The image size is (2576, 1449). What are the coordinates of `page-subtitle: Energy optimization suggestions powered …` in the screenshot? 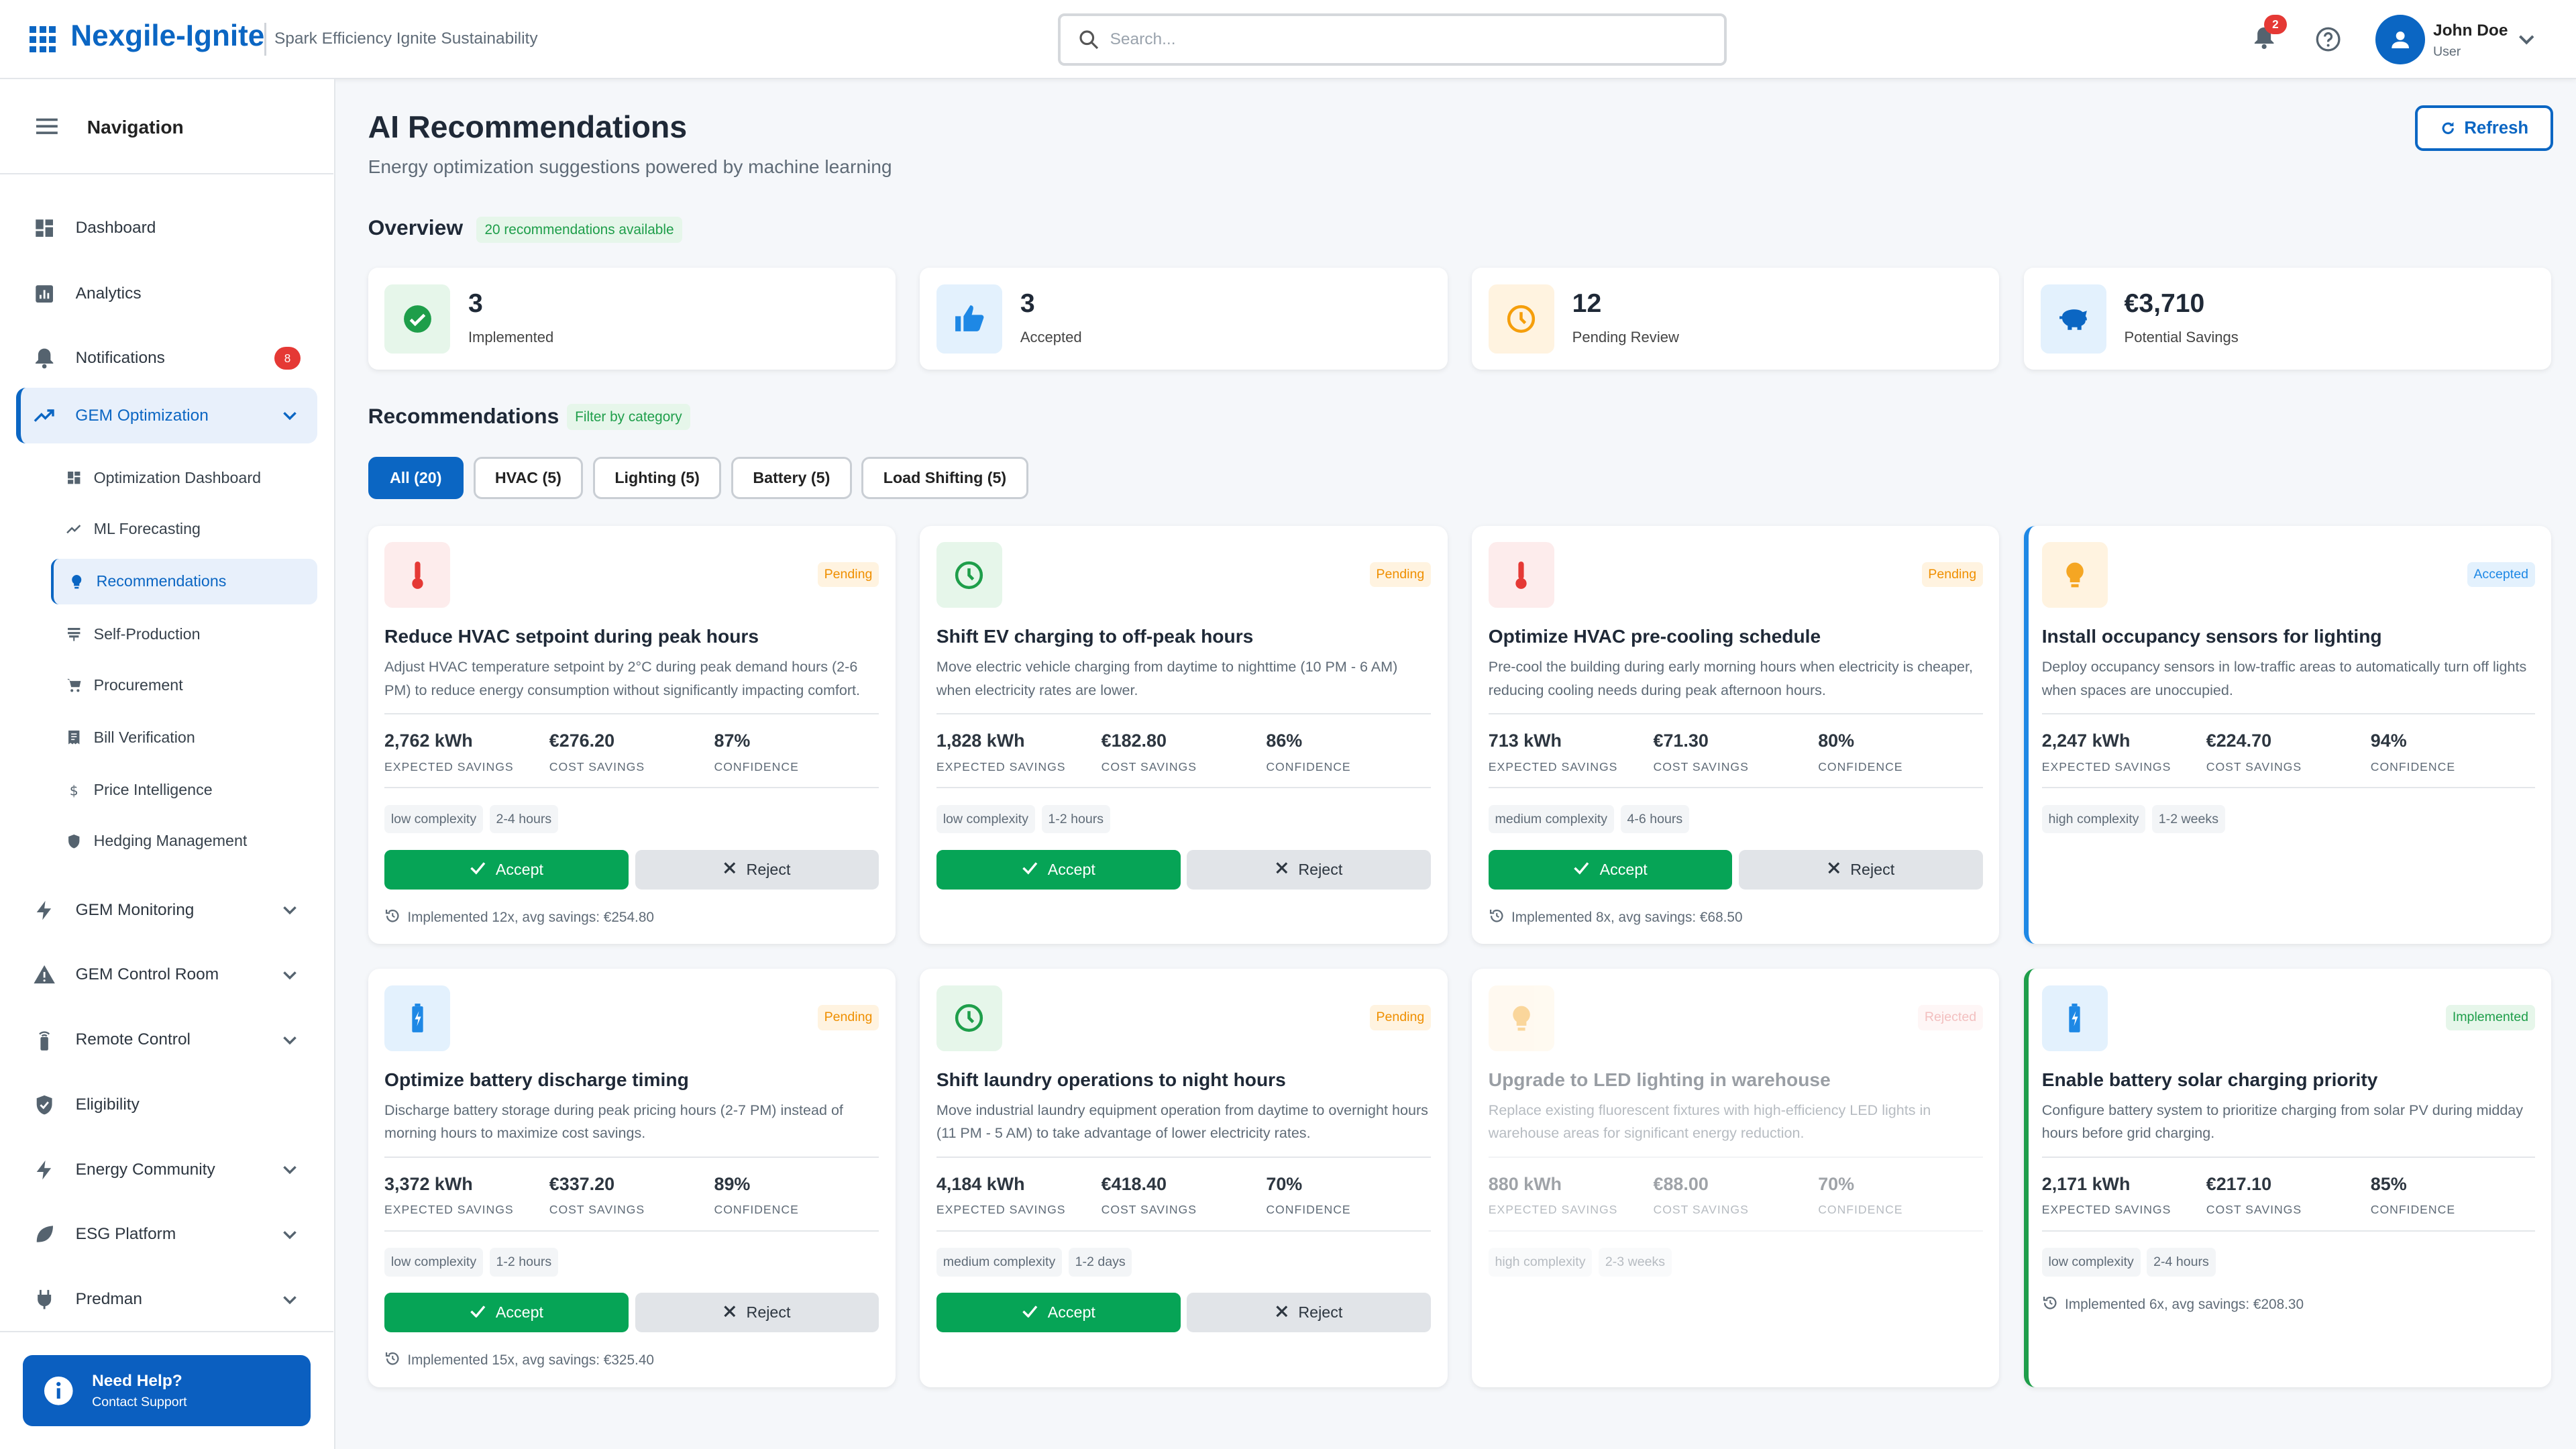 It's located at (630, 166).